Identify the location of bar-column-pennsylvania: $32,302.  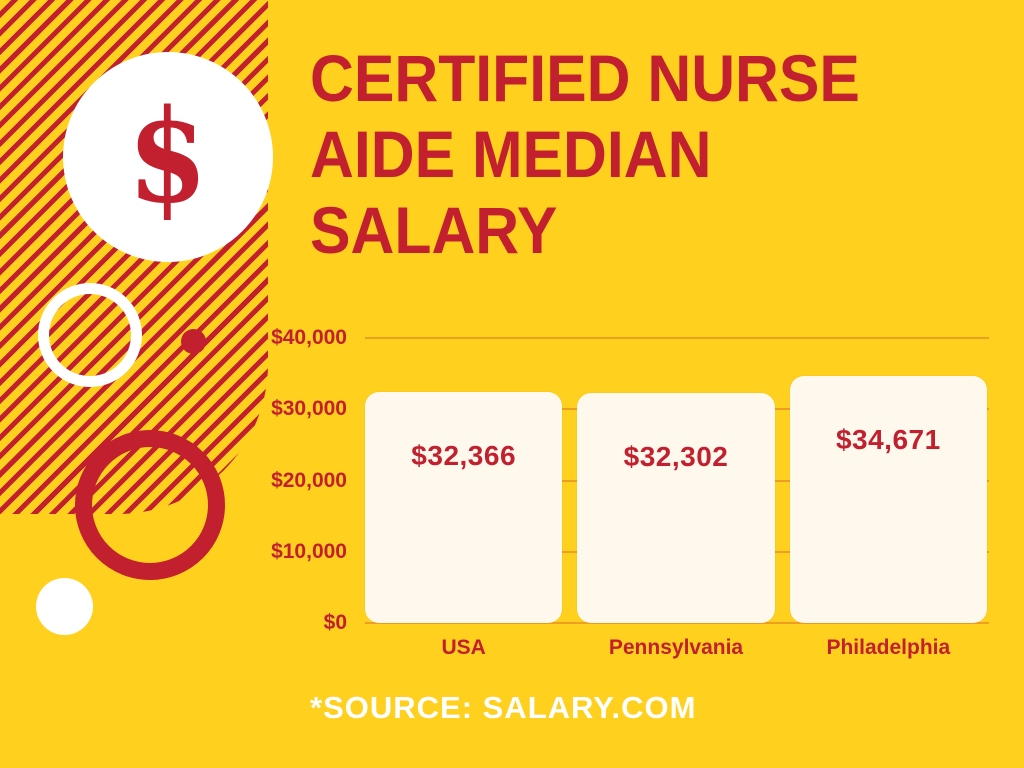
(676, 507).